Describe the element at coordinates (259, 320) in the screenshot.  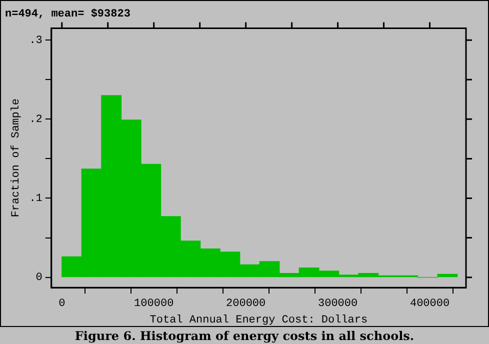
I see `x-axis-title: Total Annual Energy Cost: Dollars` at that location.